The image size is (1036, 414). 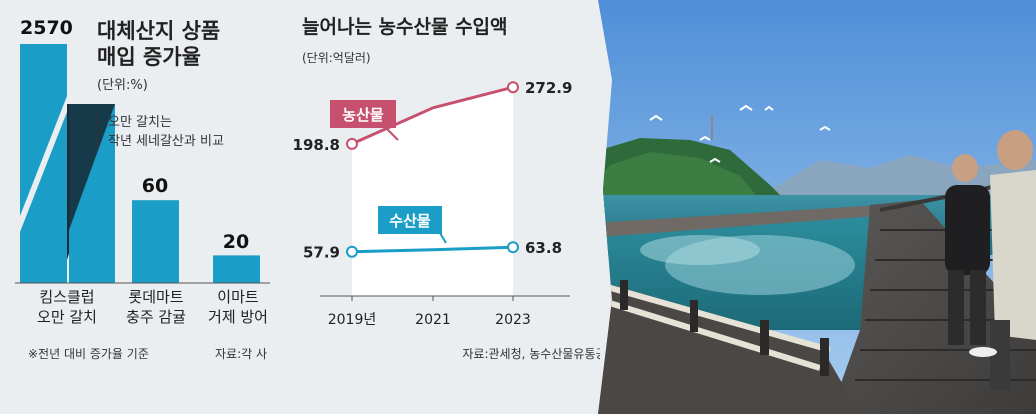 I want to click on bar-chart-source: 자료:각 사, so click(x=241, y=354).